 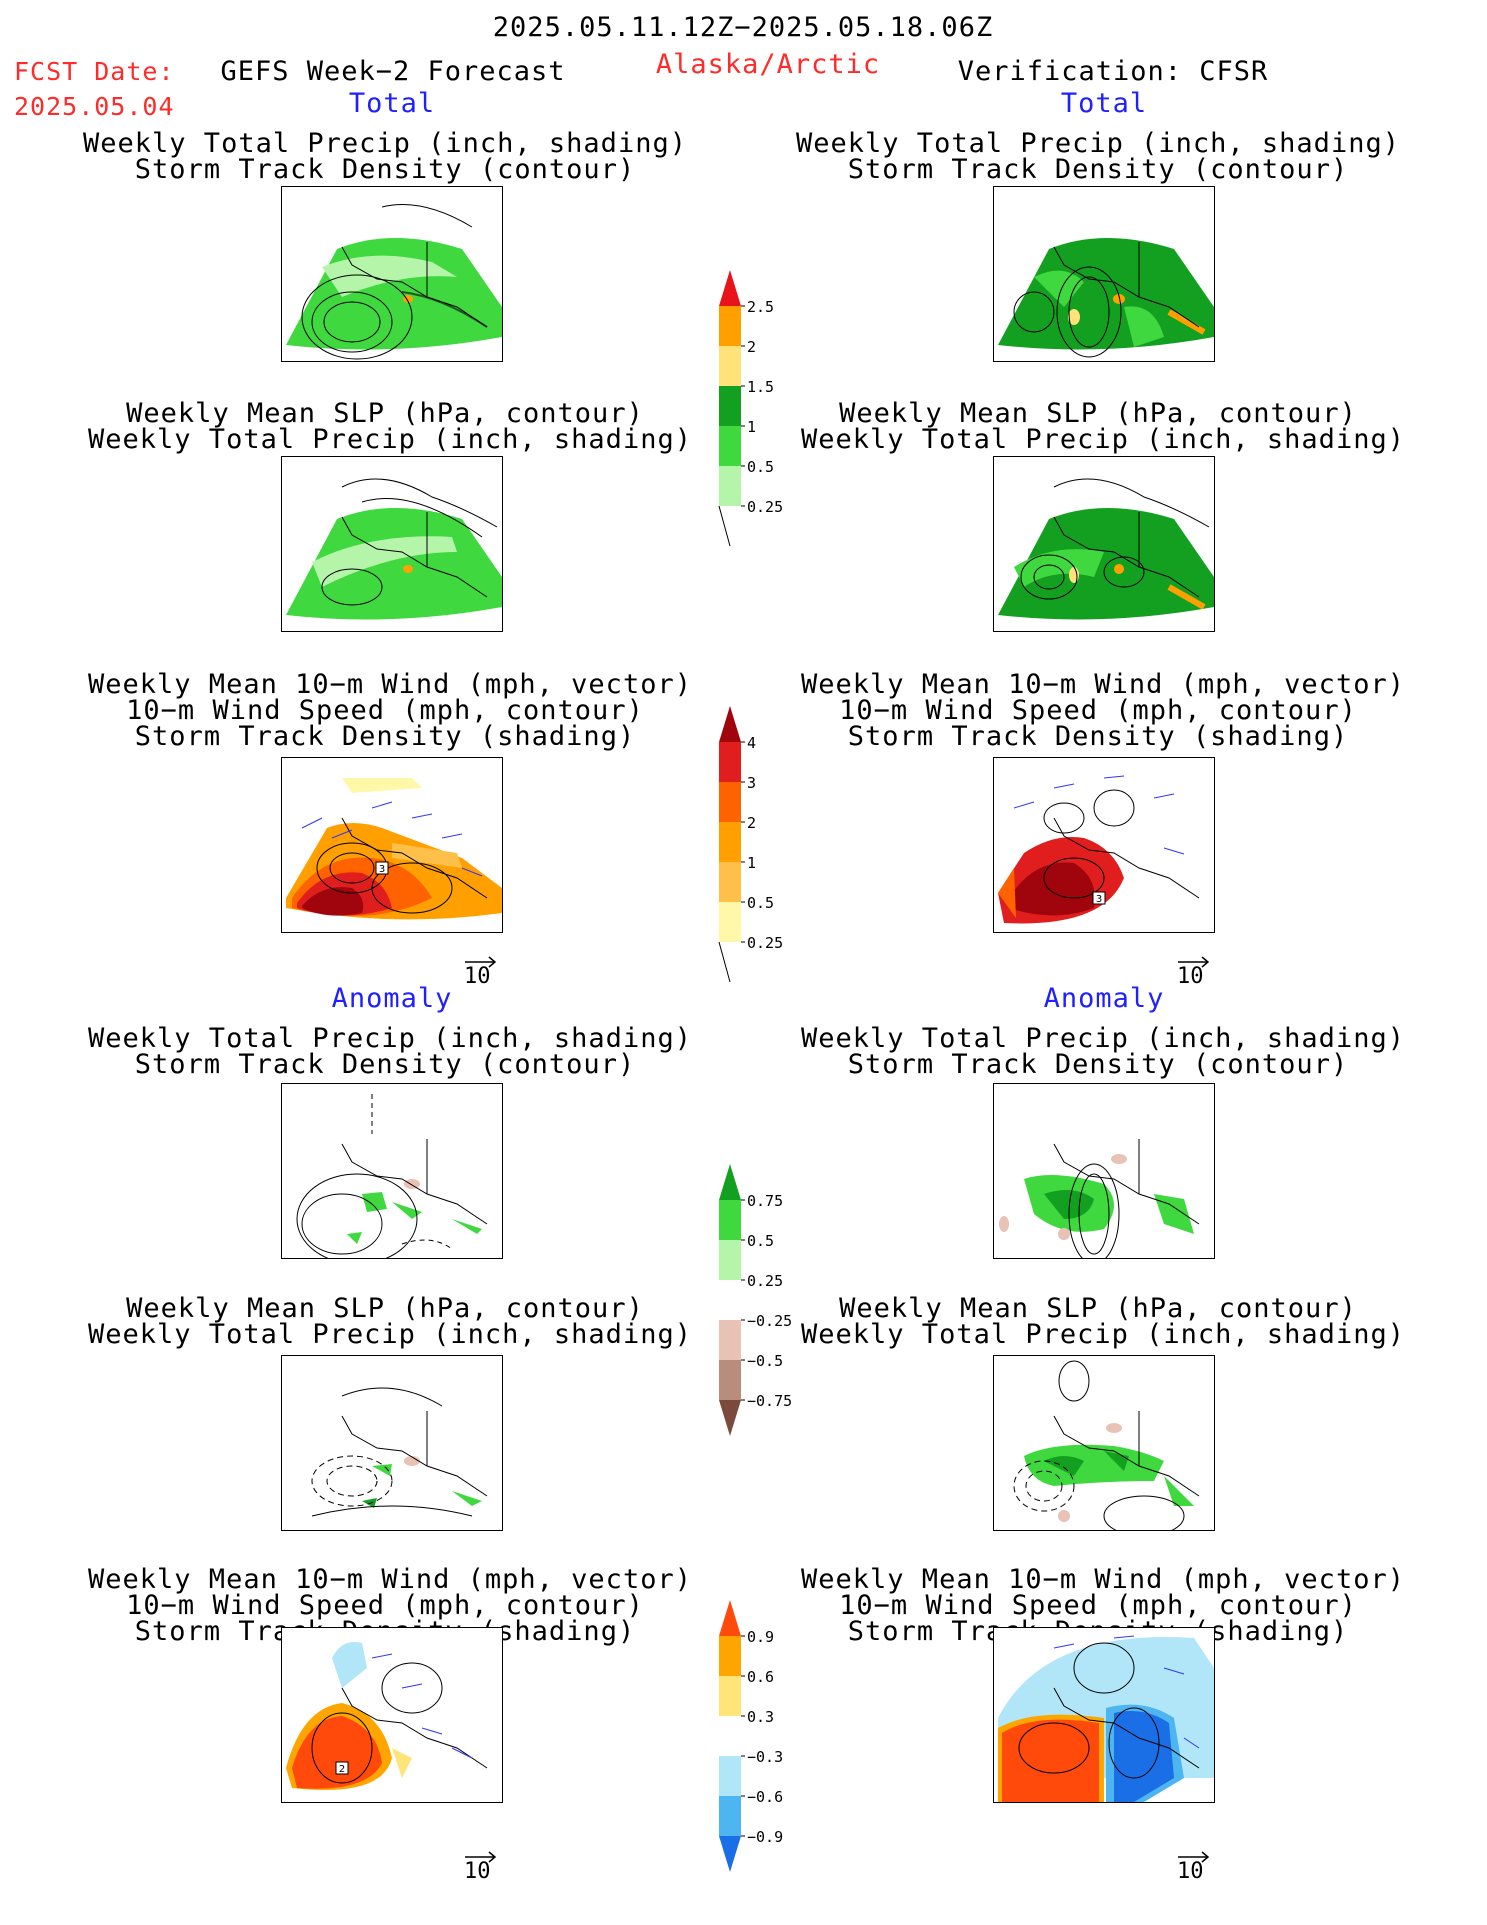 I want to click on title-anom-slp-right-2: Weekly Total Precip (inch, shading), so click(x=1103, y=1334).